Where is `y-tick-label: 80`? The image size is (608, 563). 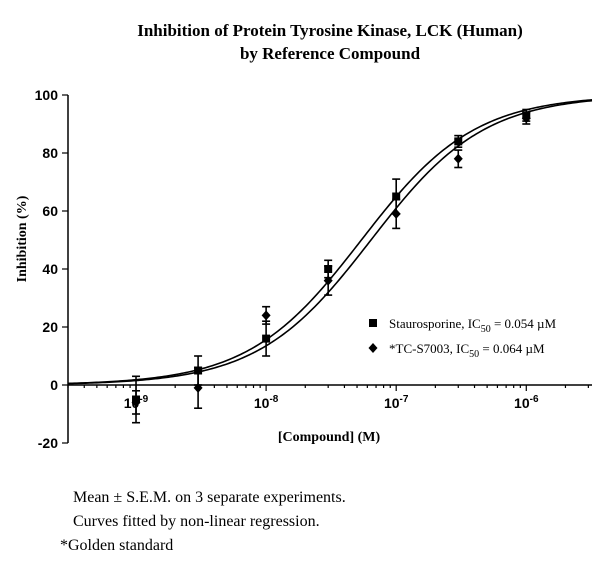
y-tick-label: 80 is located at coordinates (50, 153).